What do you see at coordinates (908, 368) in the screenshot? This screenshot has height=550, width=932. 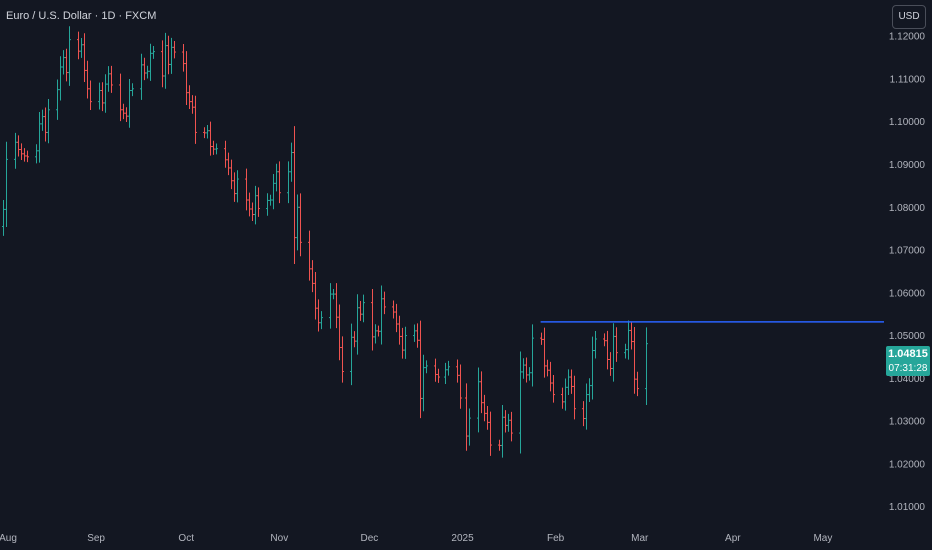 I see `bar-countdown: 07:31:28` at bounding box center [908, 368].